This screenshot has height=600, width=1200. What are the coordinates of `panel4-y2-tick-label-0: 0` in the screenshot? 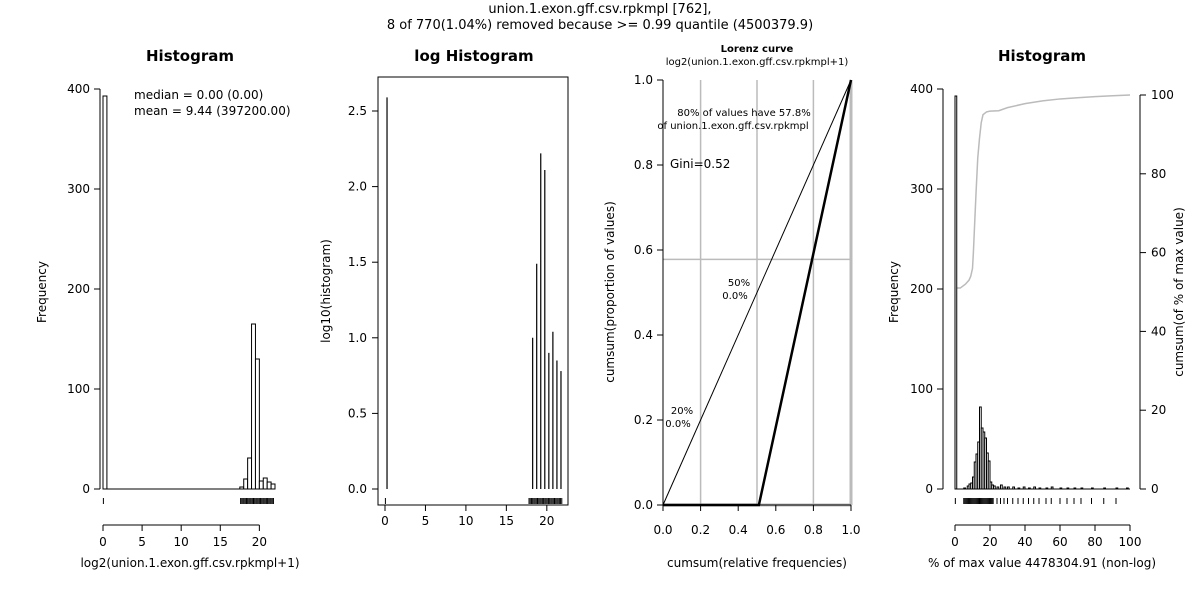 It's located at (1155, 489).